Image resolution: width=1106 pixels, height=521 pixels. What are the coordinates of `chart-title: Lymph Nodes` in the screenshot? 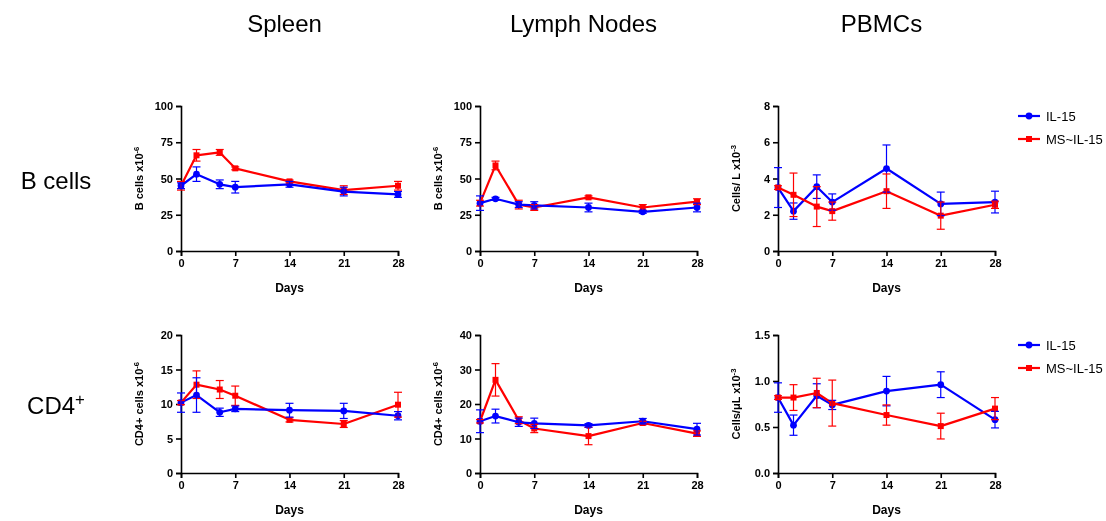 It's located at (583, 23).